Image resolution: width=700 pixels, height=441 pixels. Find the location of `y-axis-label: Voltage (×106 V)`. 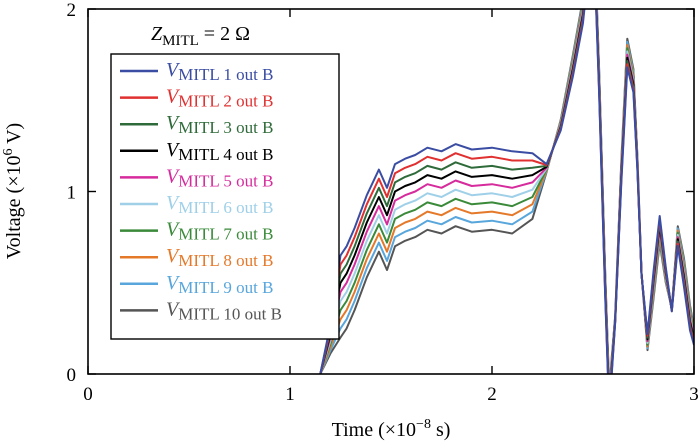

y-axis-label: Voltage (×106 V) is located at coordinates (13, 191).